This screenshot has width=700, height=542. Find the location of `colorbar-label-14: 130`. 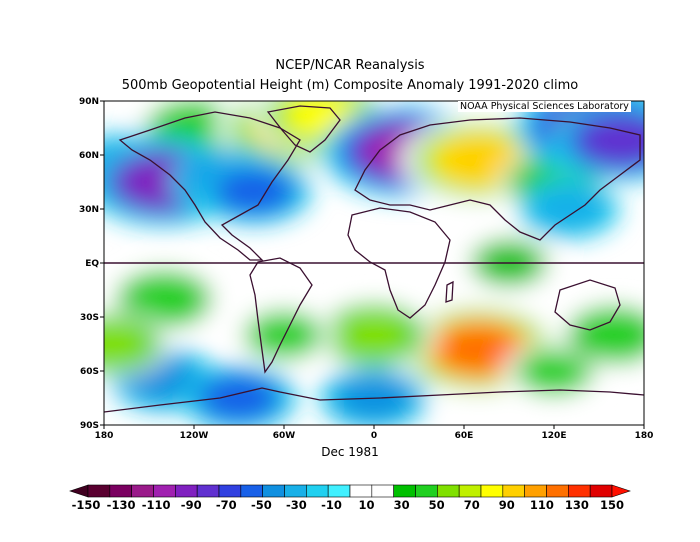

colorbar-label-14: 130 is located at coordinates (577, 505).